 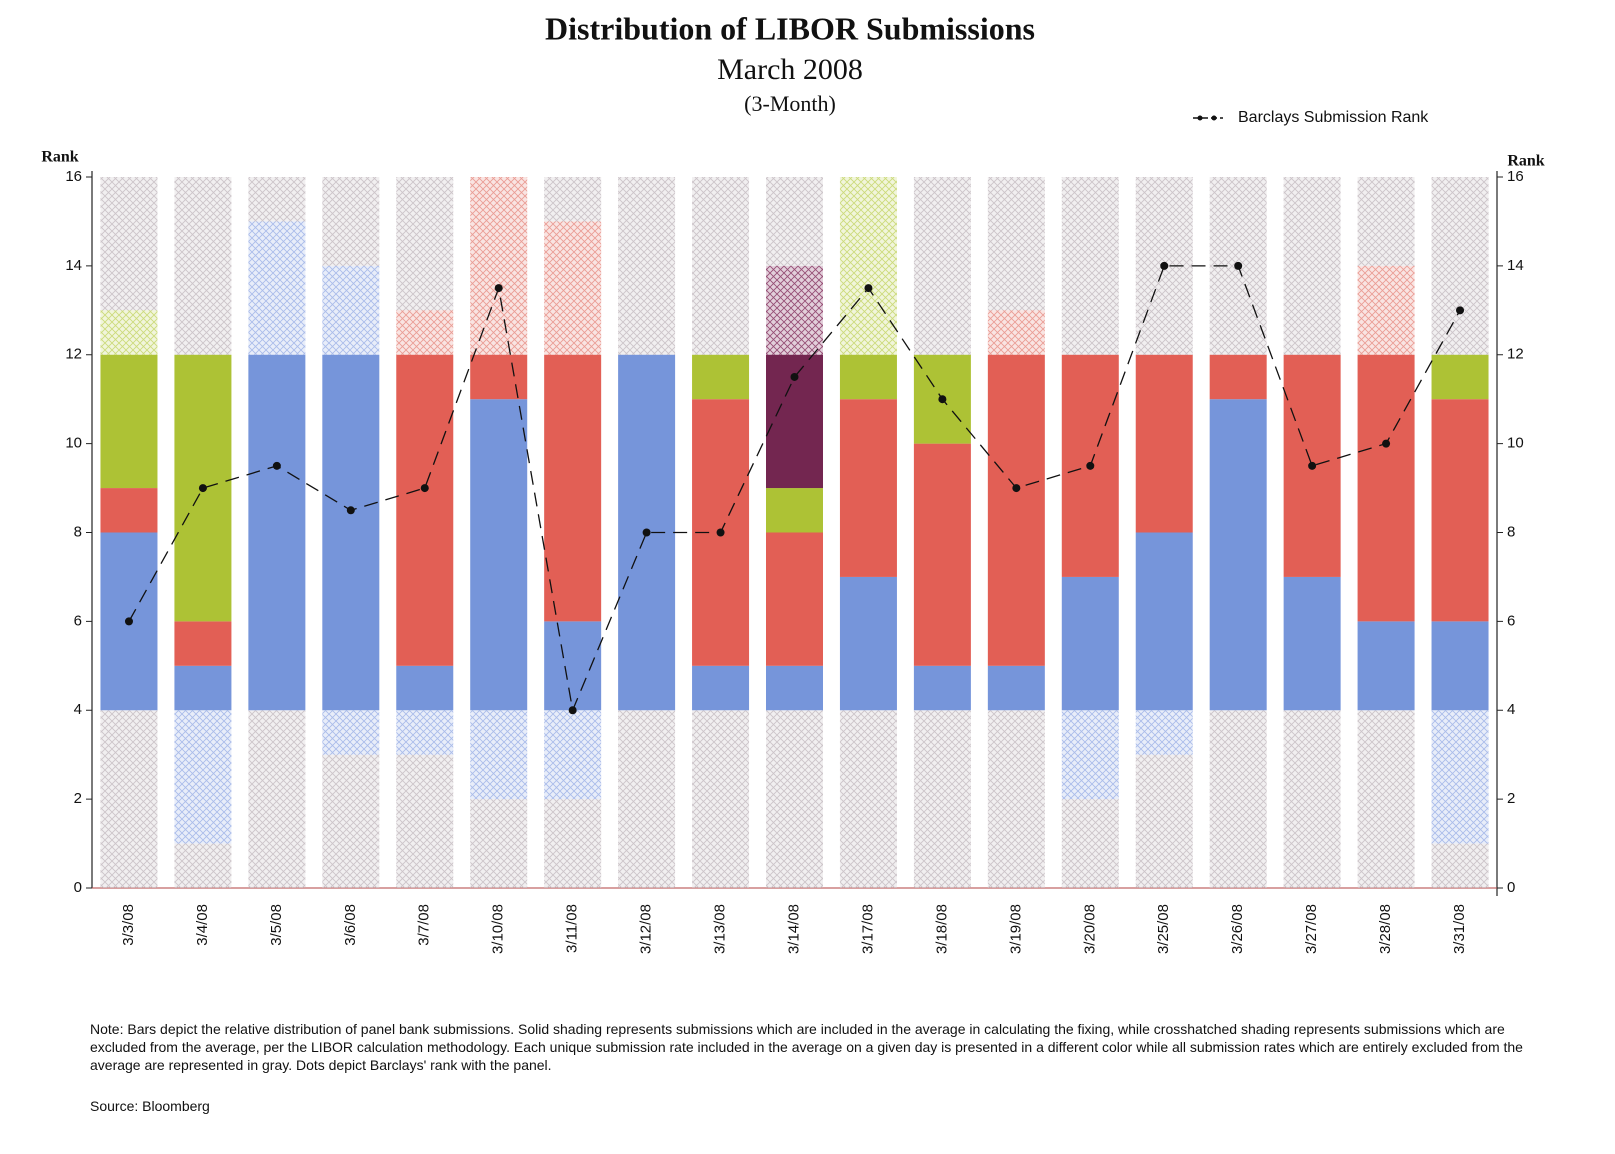 What do you see at coordinates (1237, 929) in the screenshot?
I see `x-tick-label: 3/26/08` at bounding box center [1237, 929].